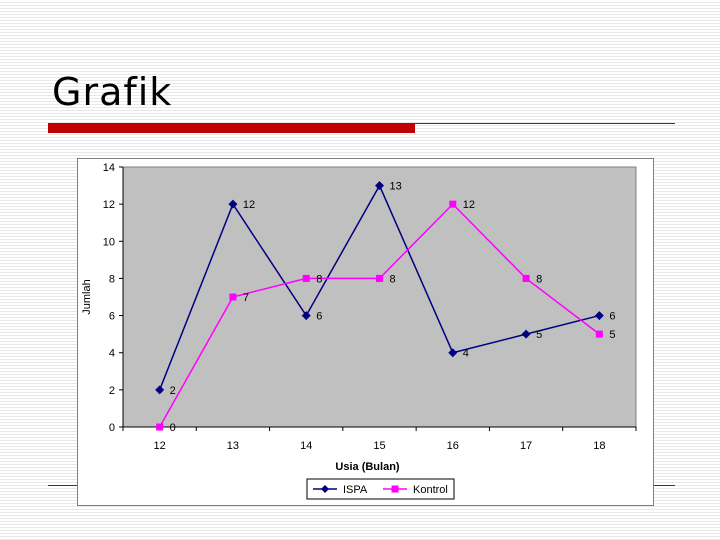 This screenshot has width=720, height=540. I want to click on x-tick-label: 13, so click(233, 446).